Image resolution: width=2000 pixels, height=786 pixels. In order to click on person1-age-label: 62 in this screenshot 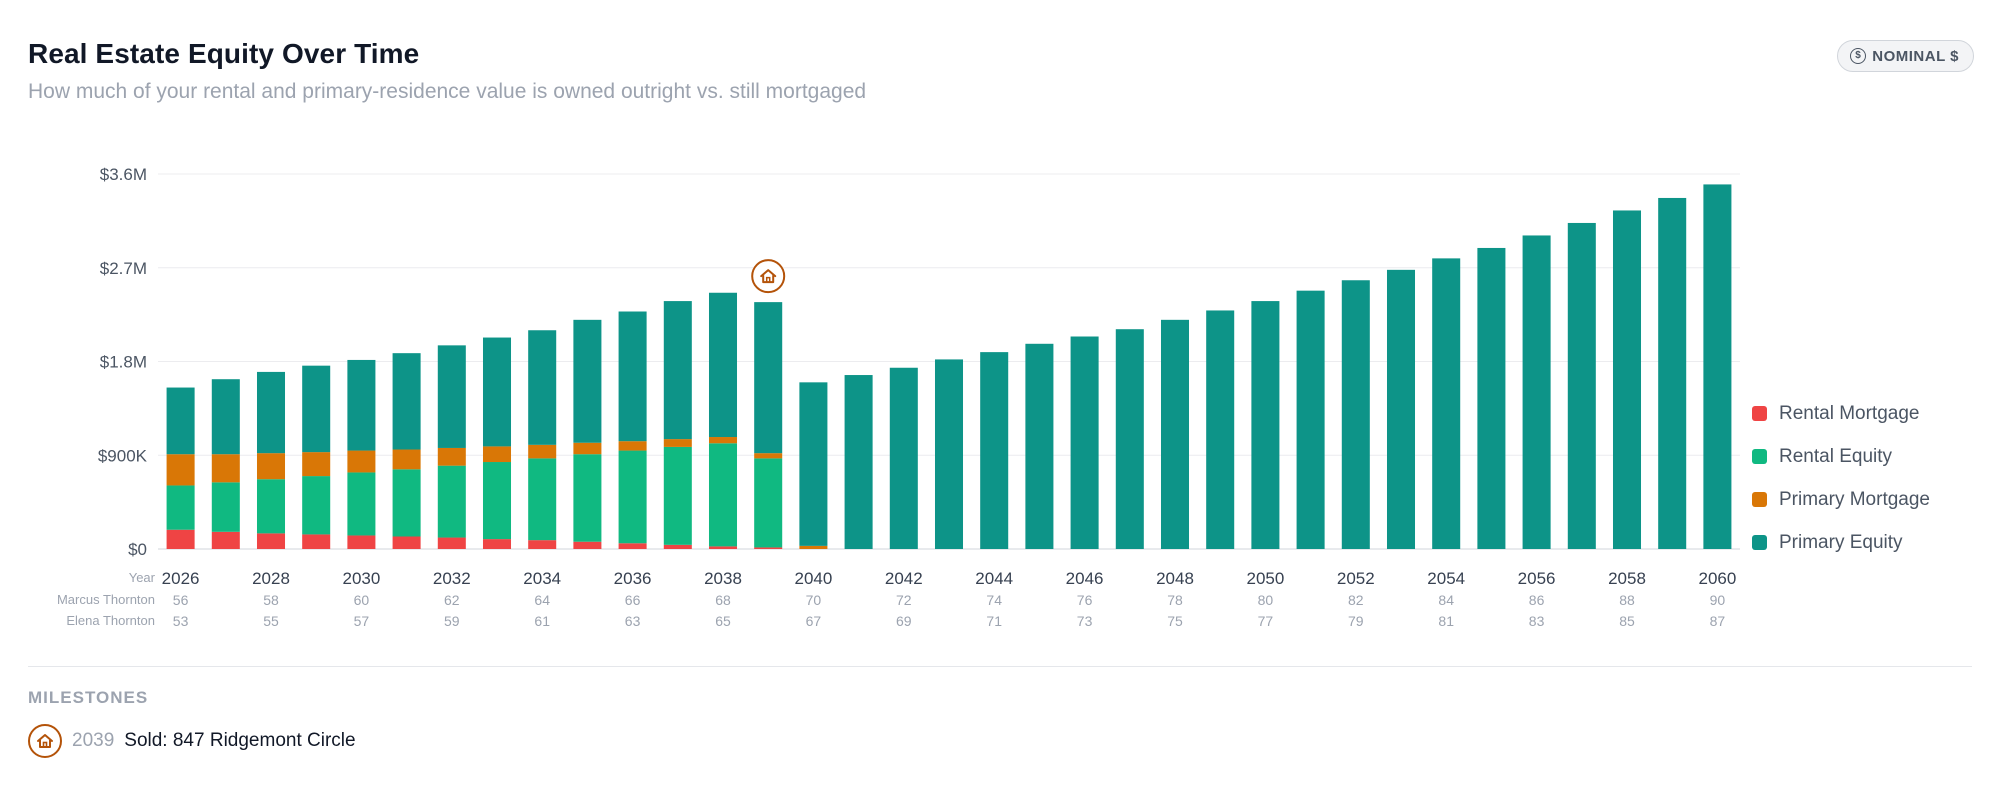, I will do `click(452, 600)`.